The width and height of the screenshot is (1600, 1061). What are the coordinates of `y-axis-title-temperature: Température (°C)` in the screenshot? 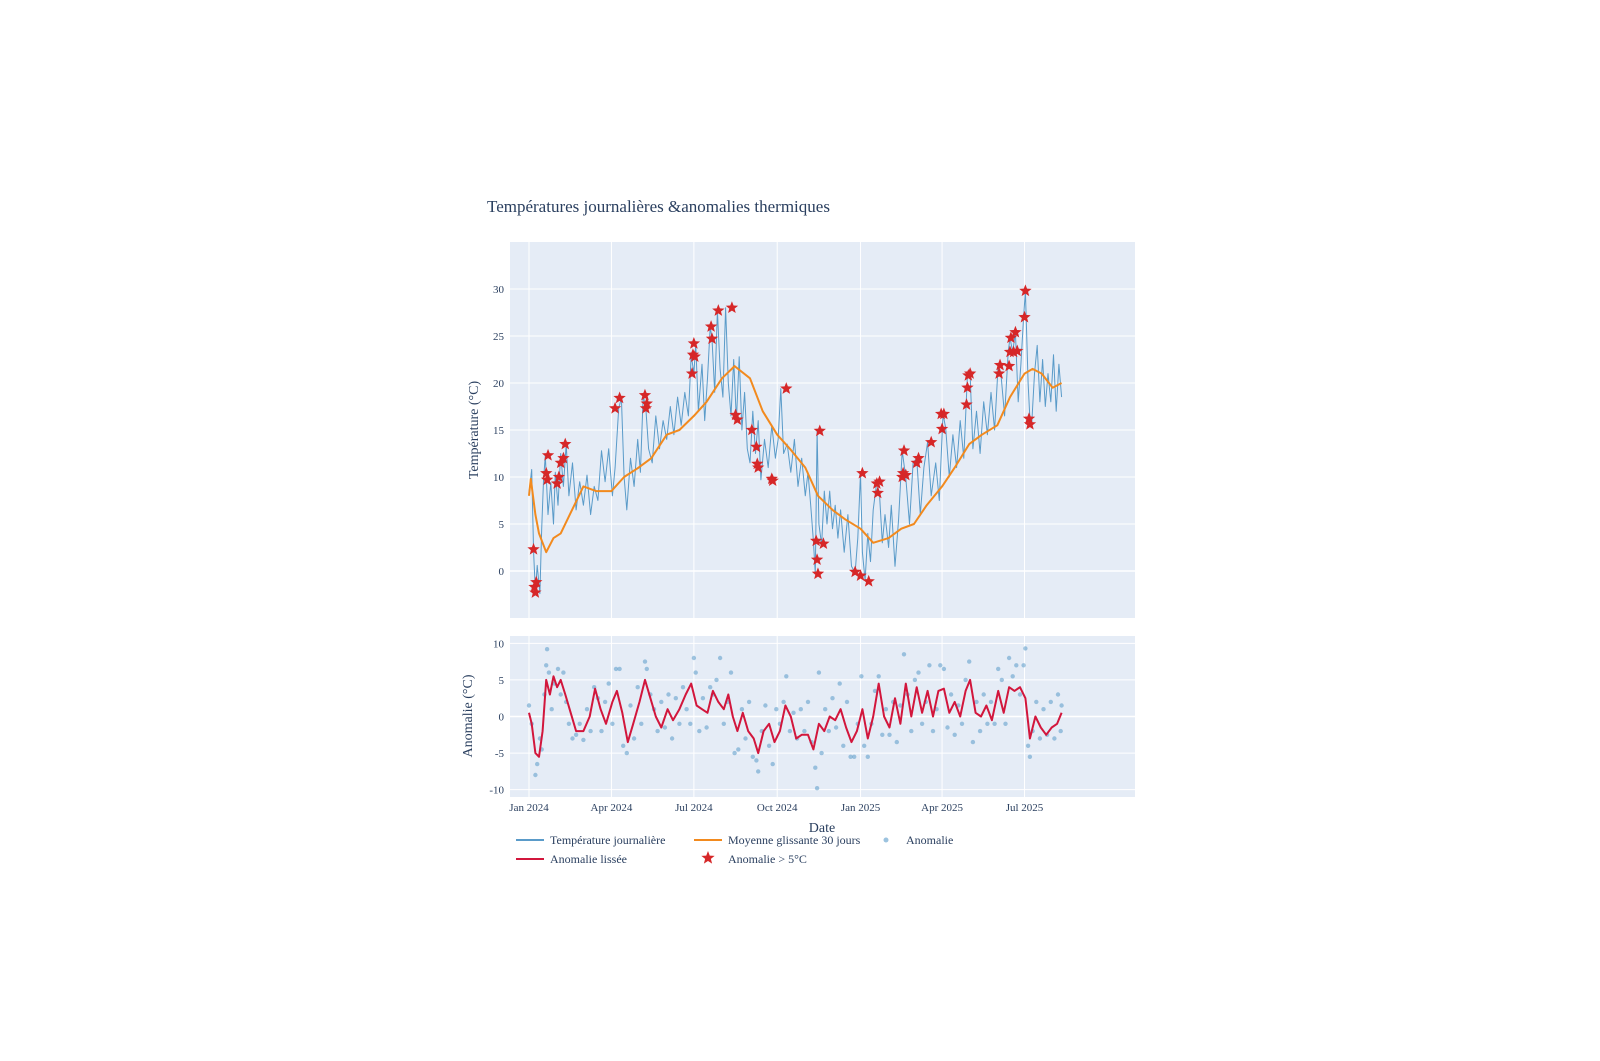 It's located at (474, 430).